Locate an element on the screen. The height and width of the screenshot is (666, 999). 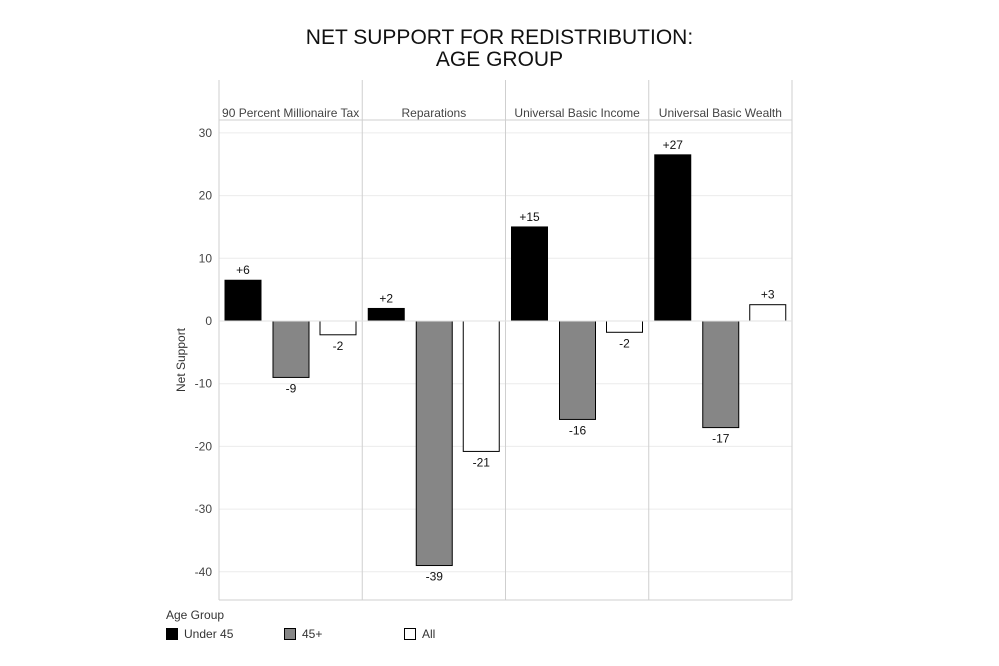
legend: Age Group Under 45 45+ All is located at coordinates (315, 624).